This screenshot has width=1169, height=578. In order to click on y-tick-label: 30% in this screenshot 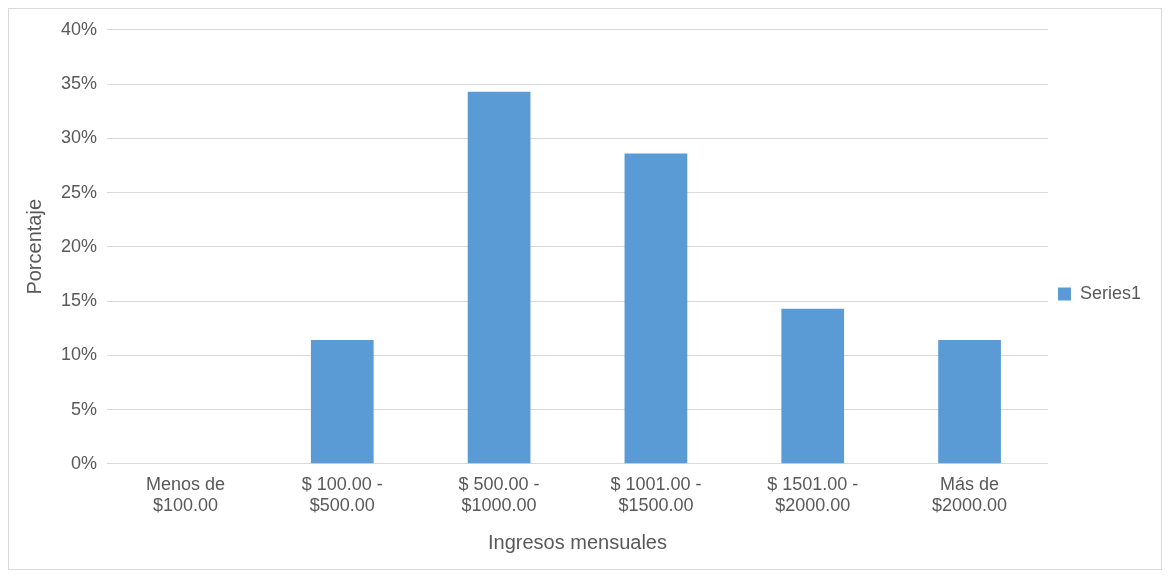, I will do `click(79, 137)`.